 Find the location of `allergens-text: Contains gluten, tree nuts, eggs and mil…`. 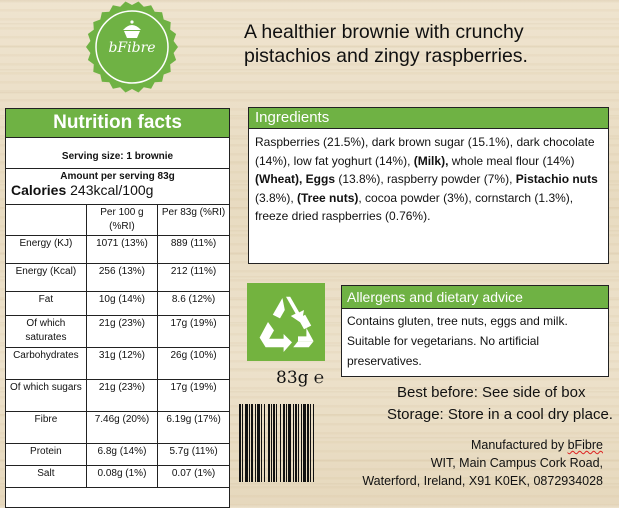

allergens-text: Contains gluten, tree nuts, eggs and mil… is located at coordinates (457, 341).